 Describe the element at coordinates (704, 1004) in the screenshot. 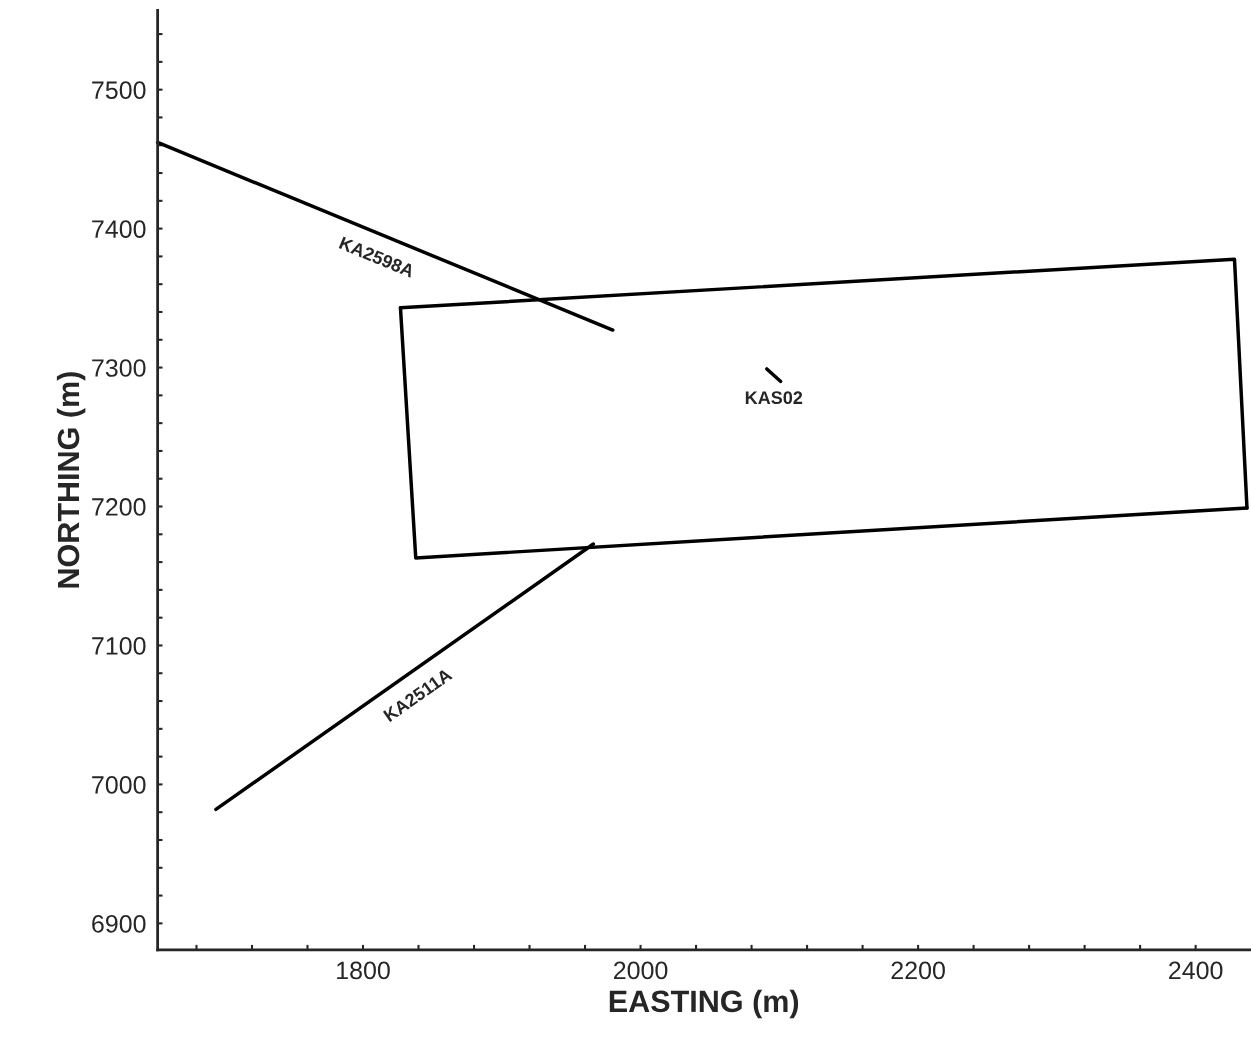

I see `x-axis-title: EASTING (m)` at that location.